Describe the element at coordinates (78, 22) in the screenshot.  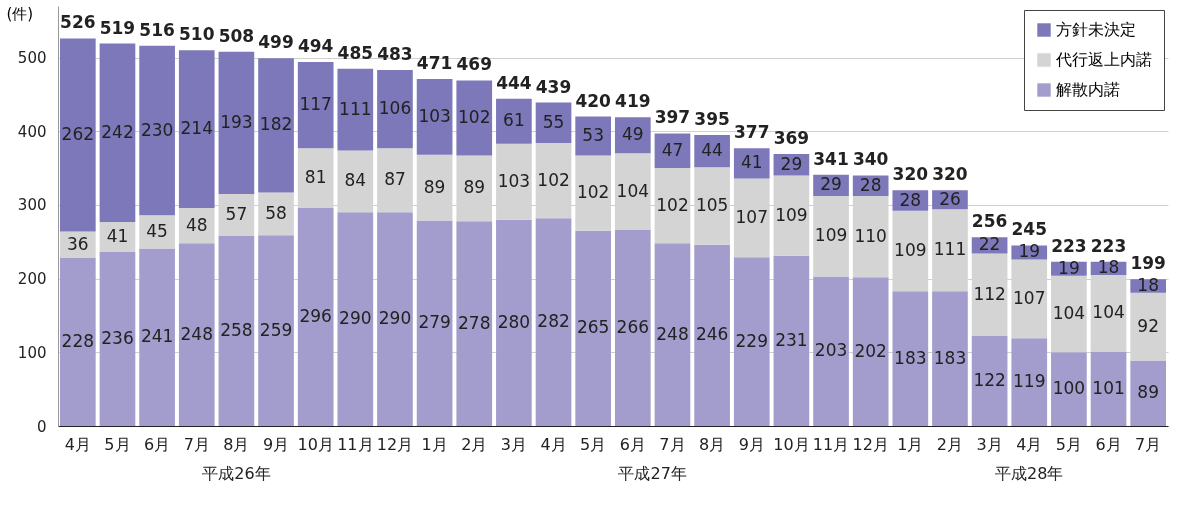
I see `total-label: 526` at that location.